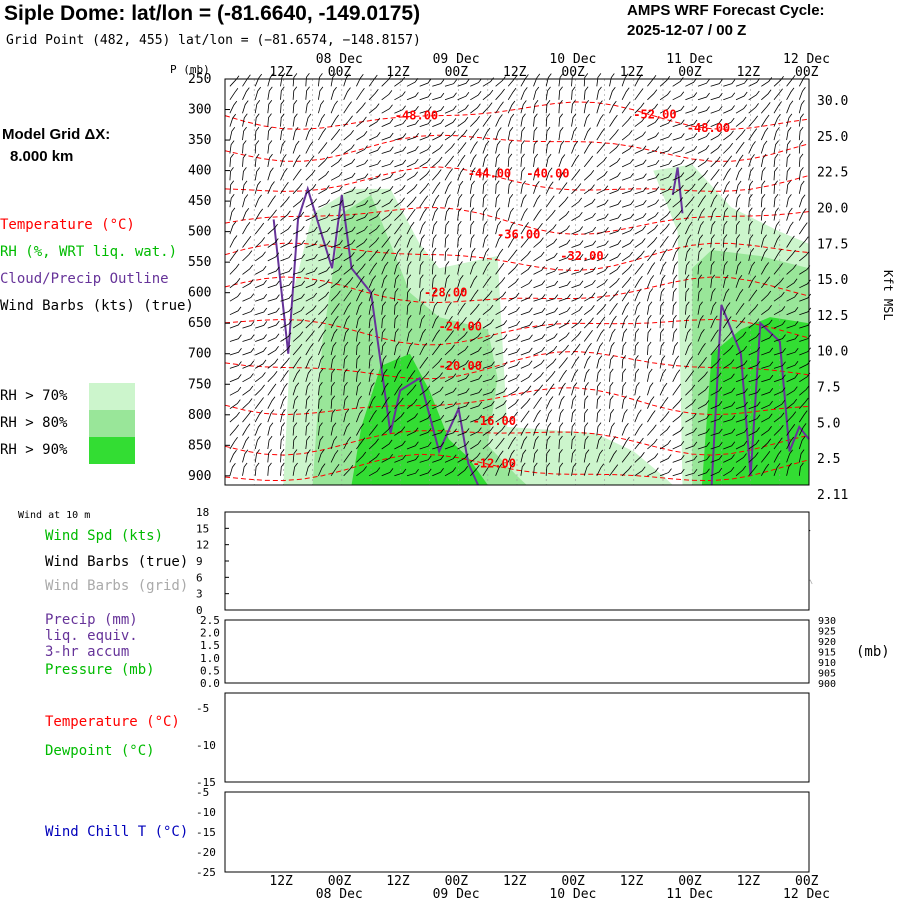 The width and height of the screenshot is (900, 900). Describe the element at coordinates (42, 156) in the screenshot. I see `model-grid-value: 8.000 km` at that location.